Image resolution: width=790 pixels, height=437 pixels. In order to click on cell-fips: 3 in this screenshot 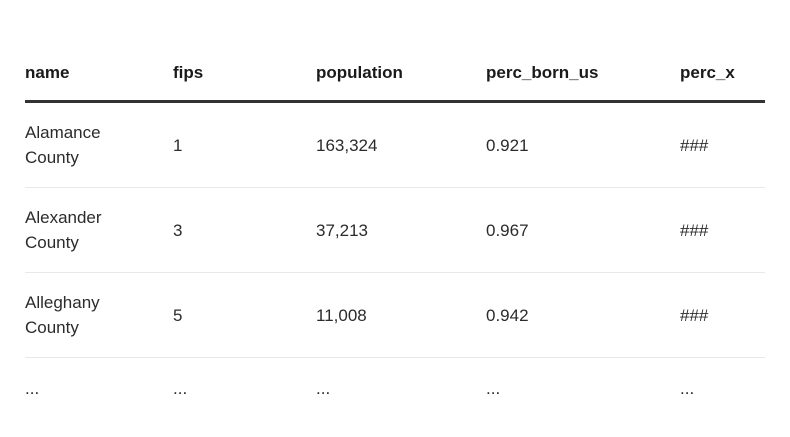, I will do `click(244, 230)`.